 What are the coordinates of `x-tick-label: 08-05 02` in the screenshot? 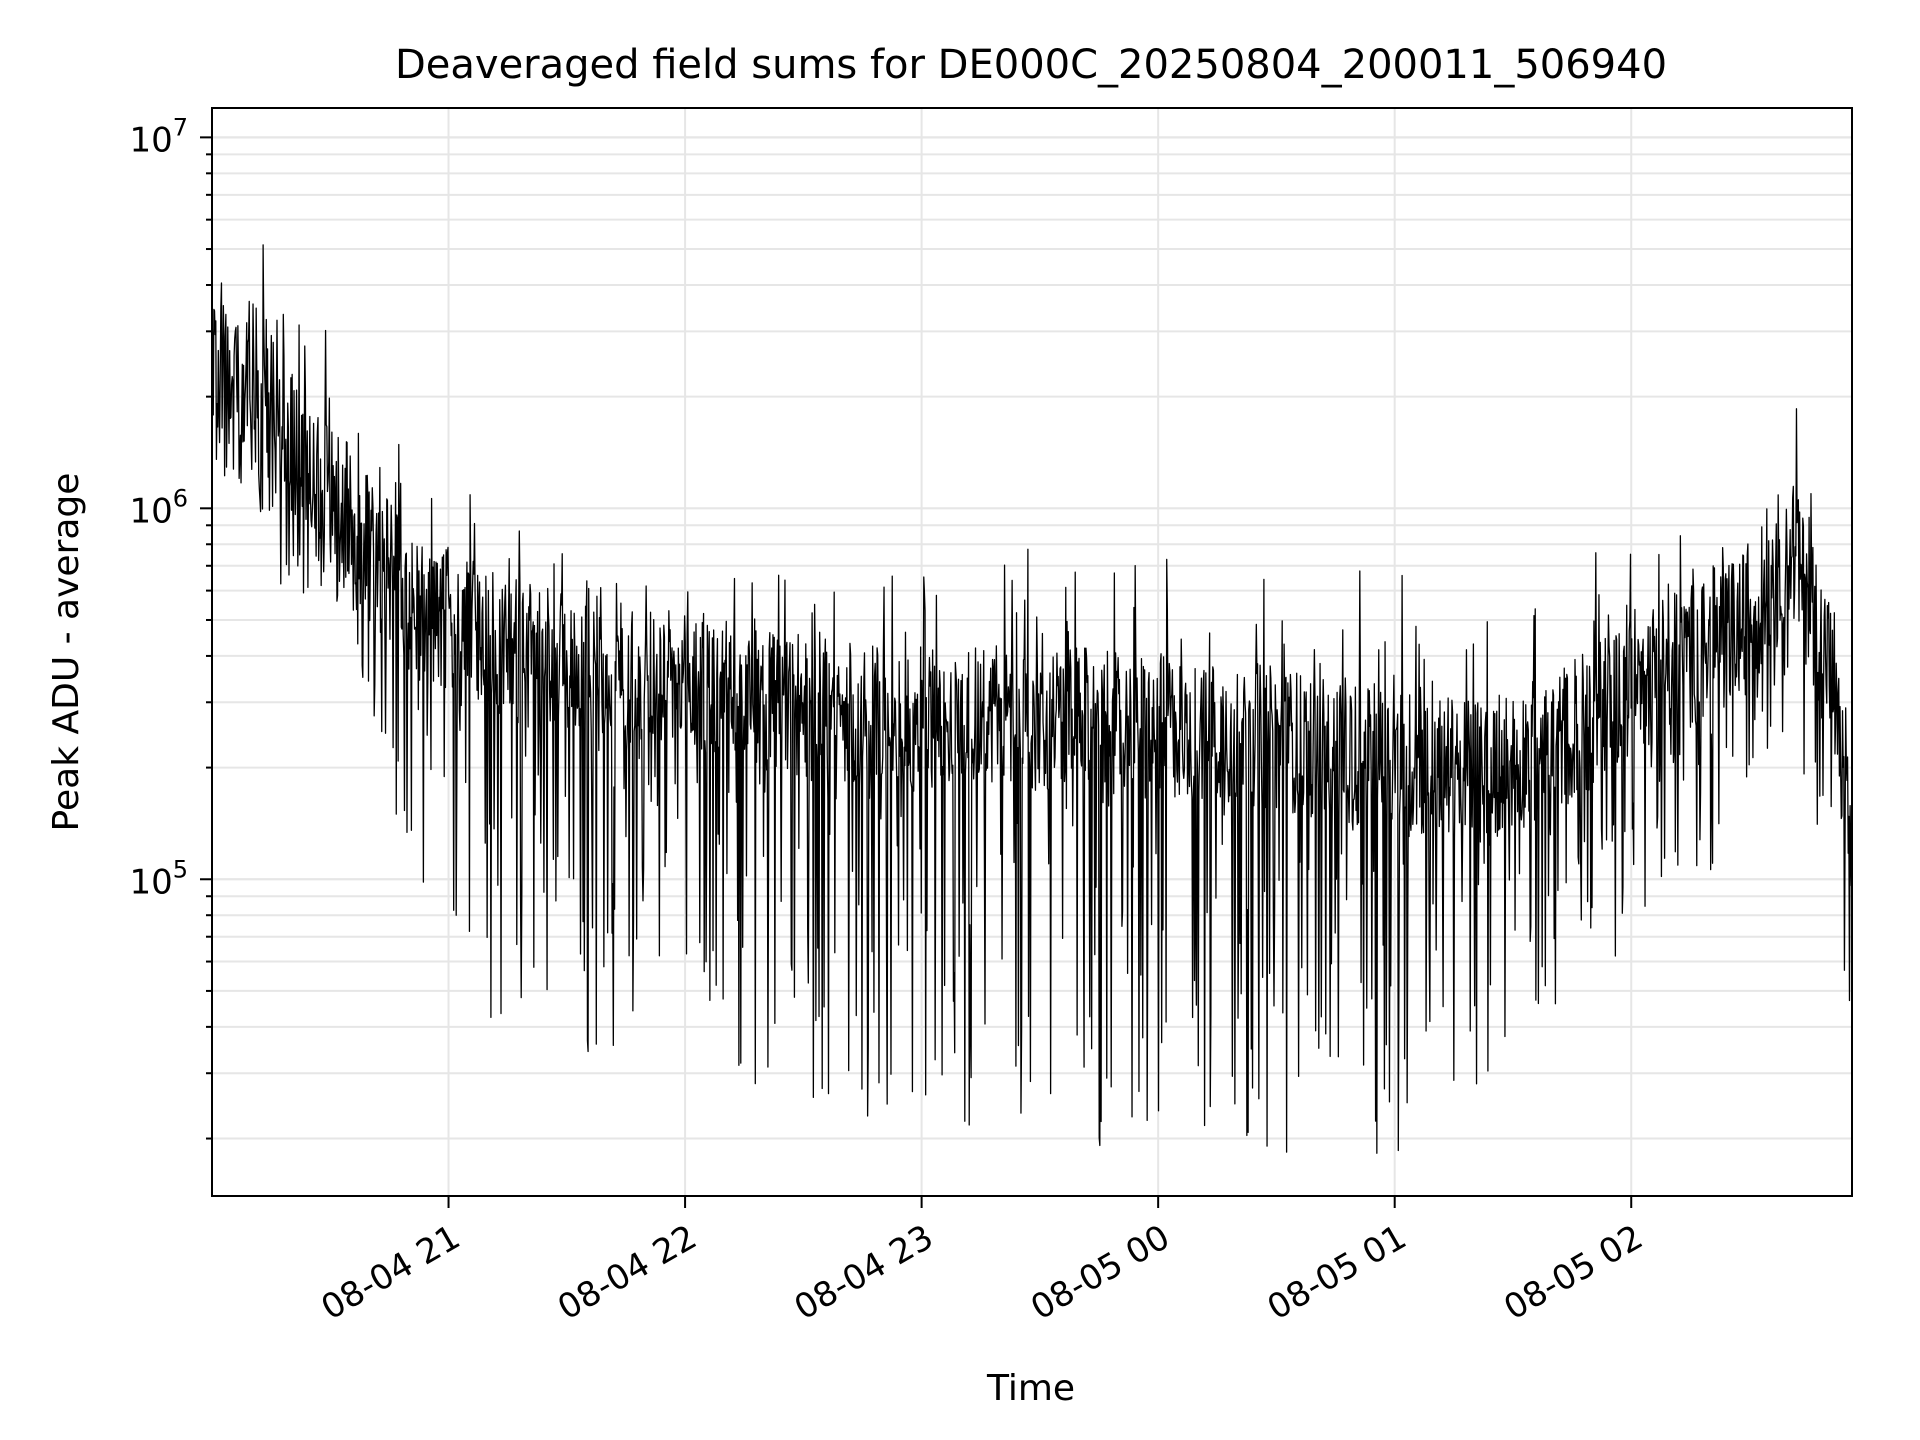 It's located at (1573, 1272).